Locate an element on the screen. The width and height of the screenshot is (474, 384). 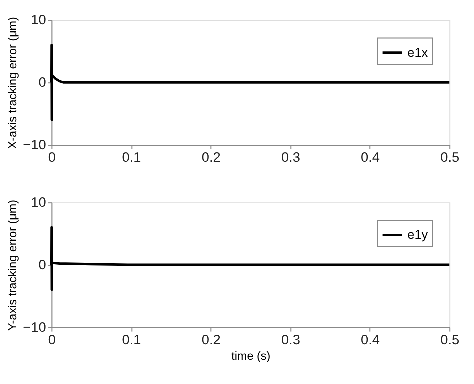
legend-label: e1y is located at coordinates (418, 235).